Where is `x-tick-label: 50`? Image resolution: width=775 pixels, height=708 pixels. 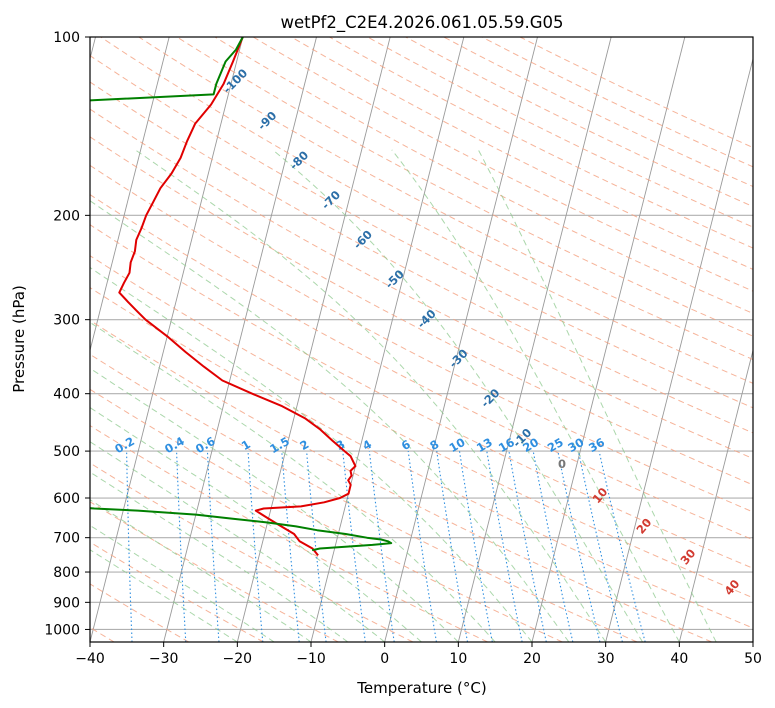
x-tick-label: 50 is located at coordinates (753, 659).